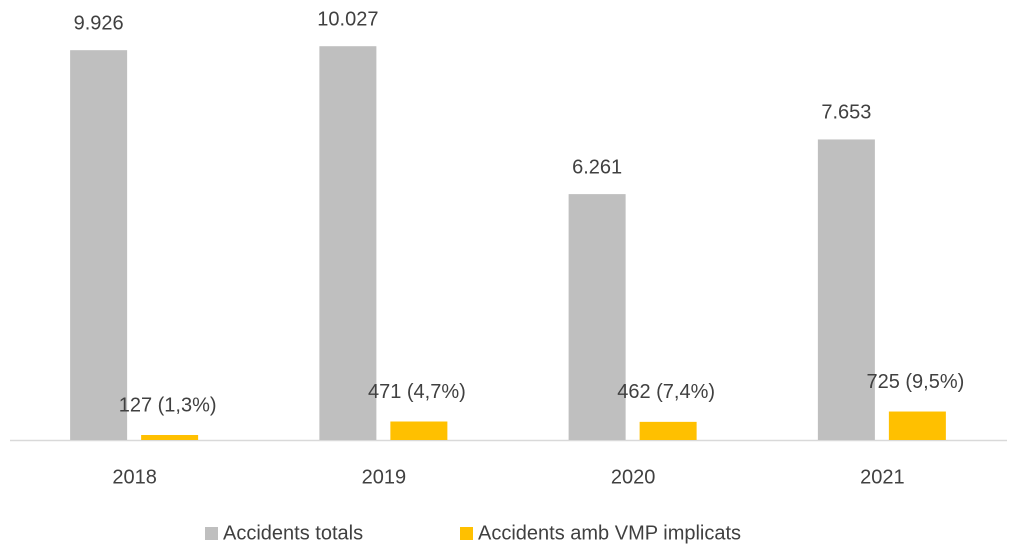 This screenshot has height=548, width=1022. I want to click on data-label: 9.926, so click(99, 23).